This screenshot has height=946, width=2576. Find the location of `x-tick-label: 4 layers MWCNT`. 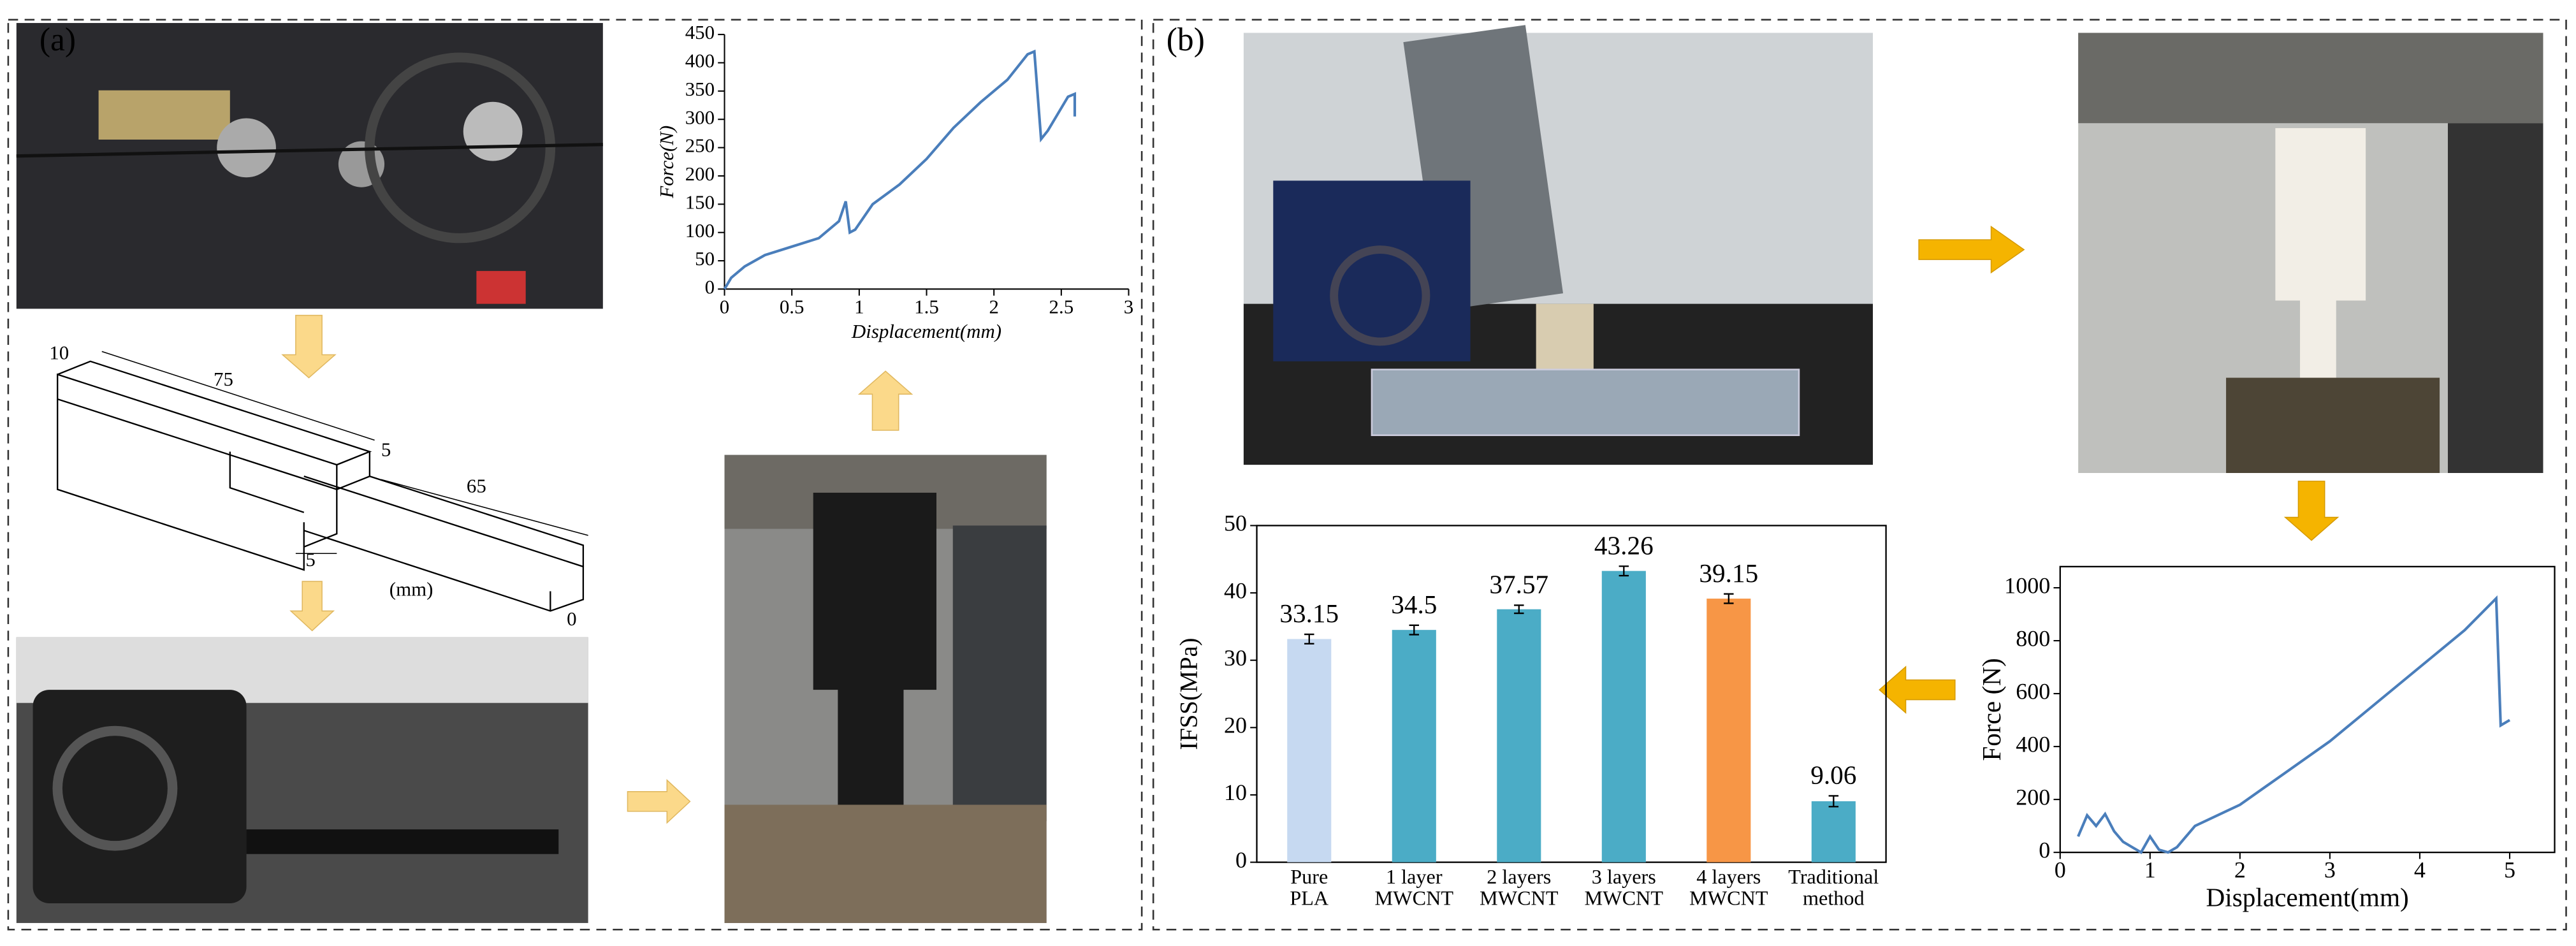

x-tick-label: 4 layers MWCNT is located at coordinates (1728, 888).